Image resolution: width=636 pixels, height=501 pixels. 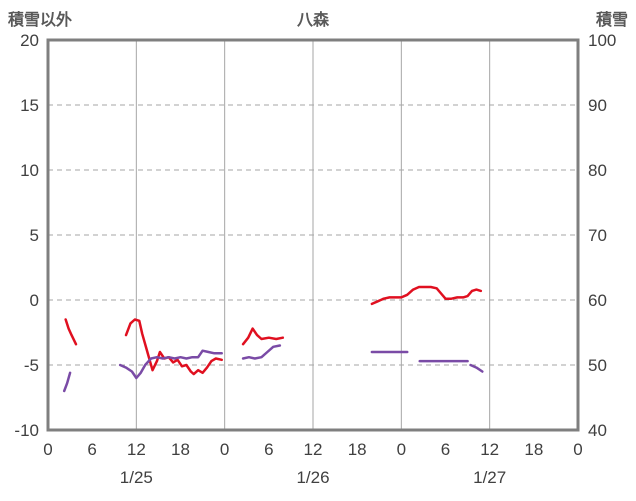 I want to click on left-axis-tick-label: -10, so click(x=26, y=430).